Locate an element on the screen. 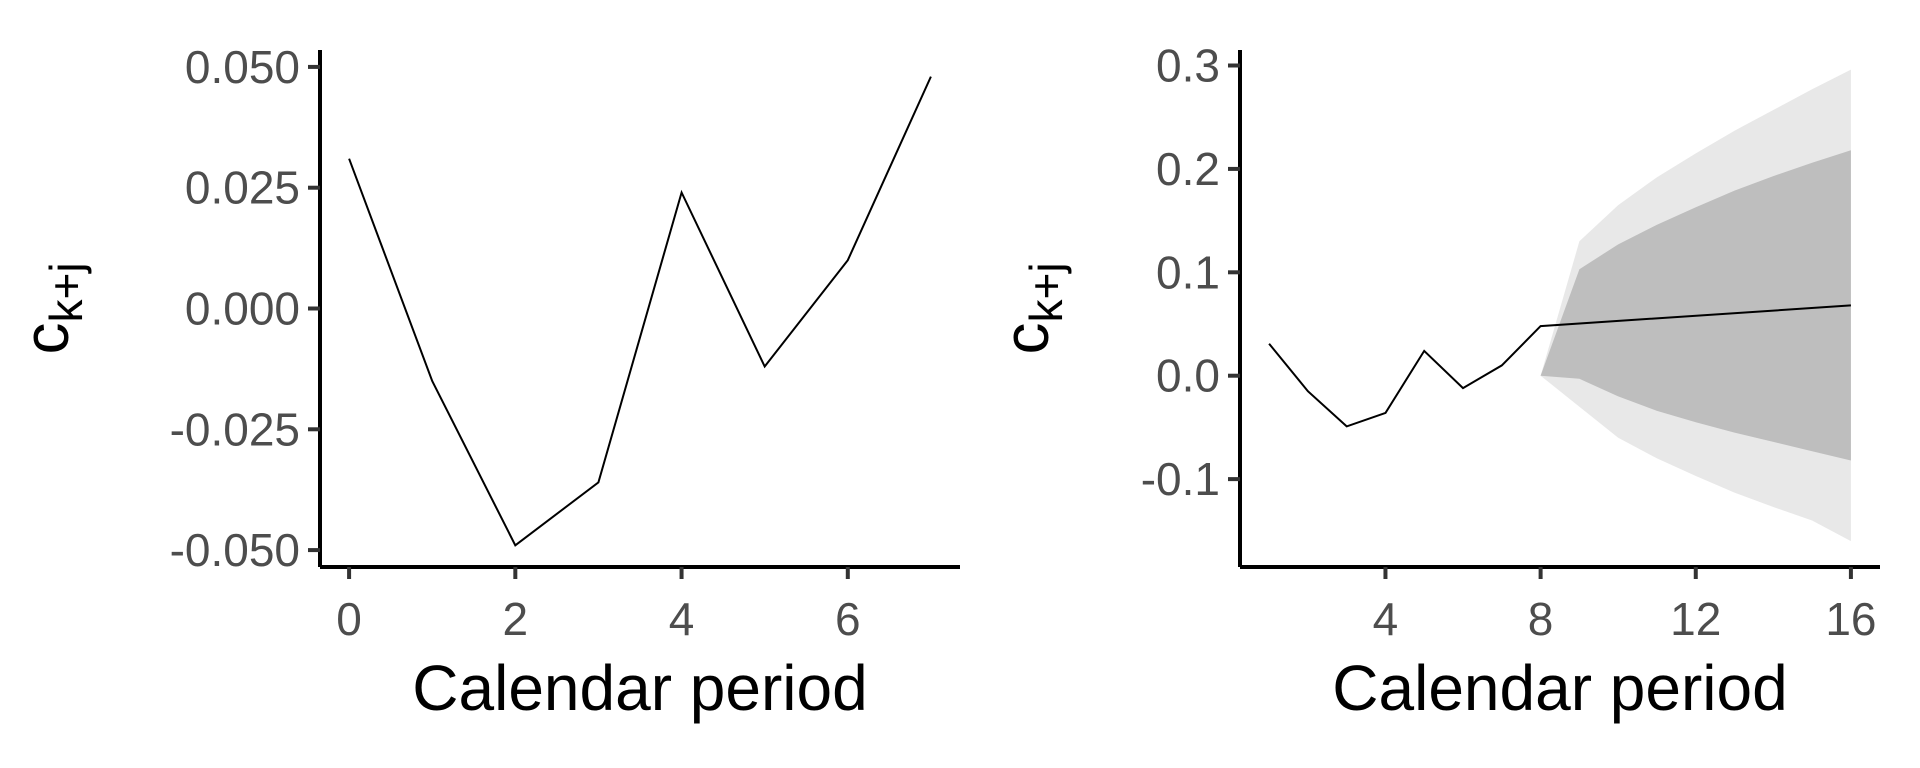 Image resolution: width=1920 pixels, height=768 pixels. y-tick-label: -0.050 is located at coordinates (235, 550).